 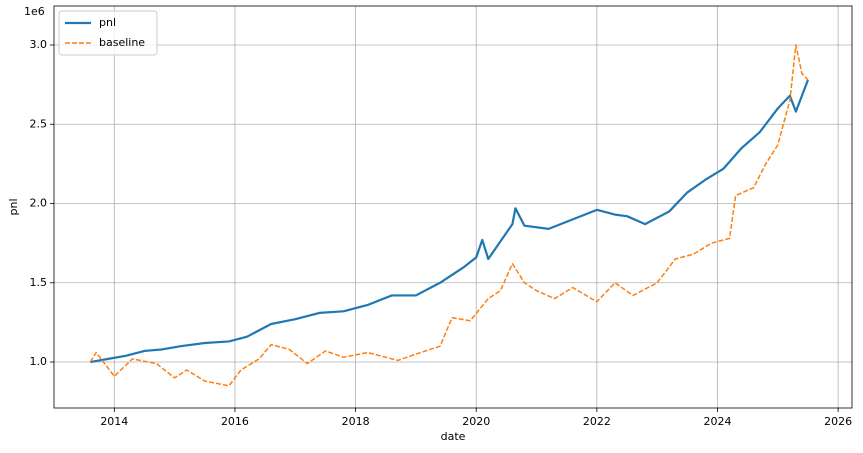 What do you see at coordinates (356, 421) in the screenshot?
I see `x-tick-label: 2018` at bounding box center [356, 421].